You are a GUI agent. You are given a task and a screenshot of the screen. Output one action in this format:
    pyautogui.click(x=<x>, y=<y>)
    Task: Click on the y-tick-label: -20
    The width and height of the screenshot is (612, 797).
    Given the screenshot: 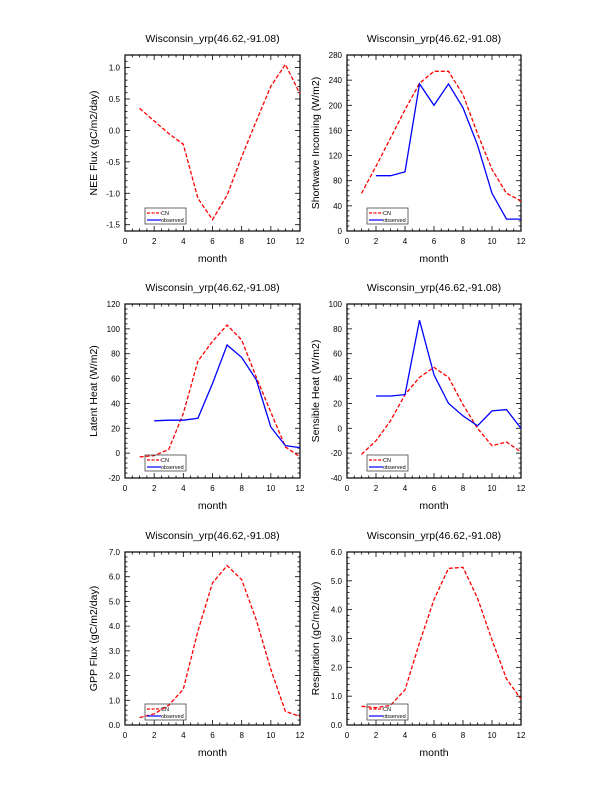 What is the action you would take?
    pyautogui.click(x=336, y=453)
    